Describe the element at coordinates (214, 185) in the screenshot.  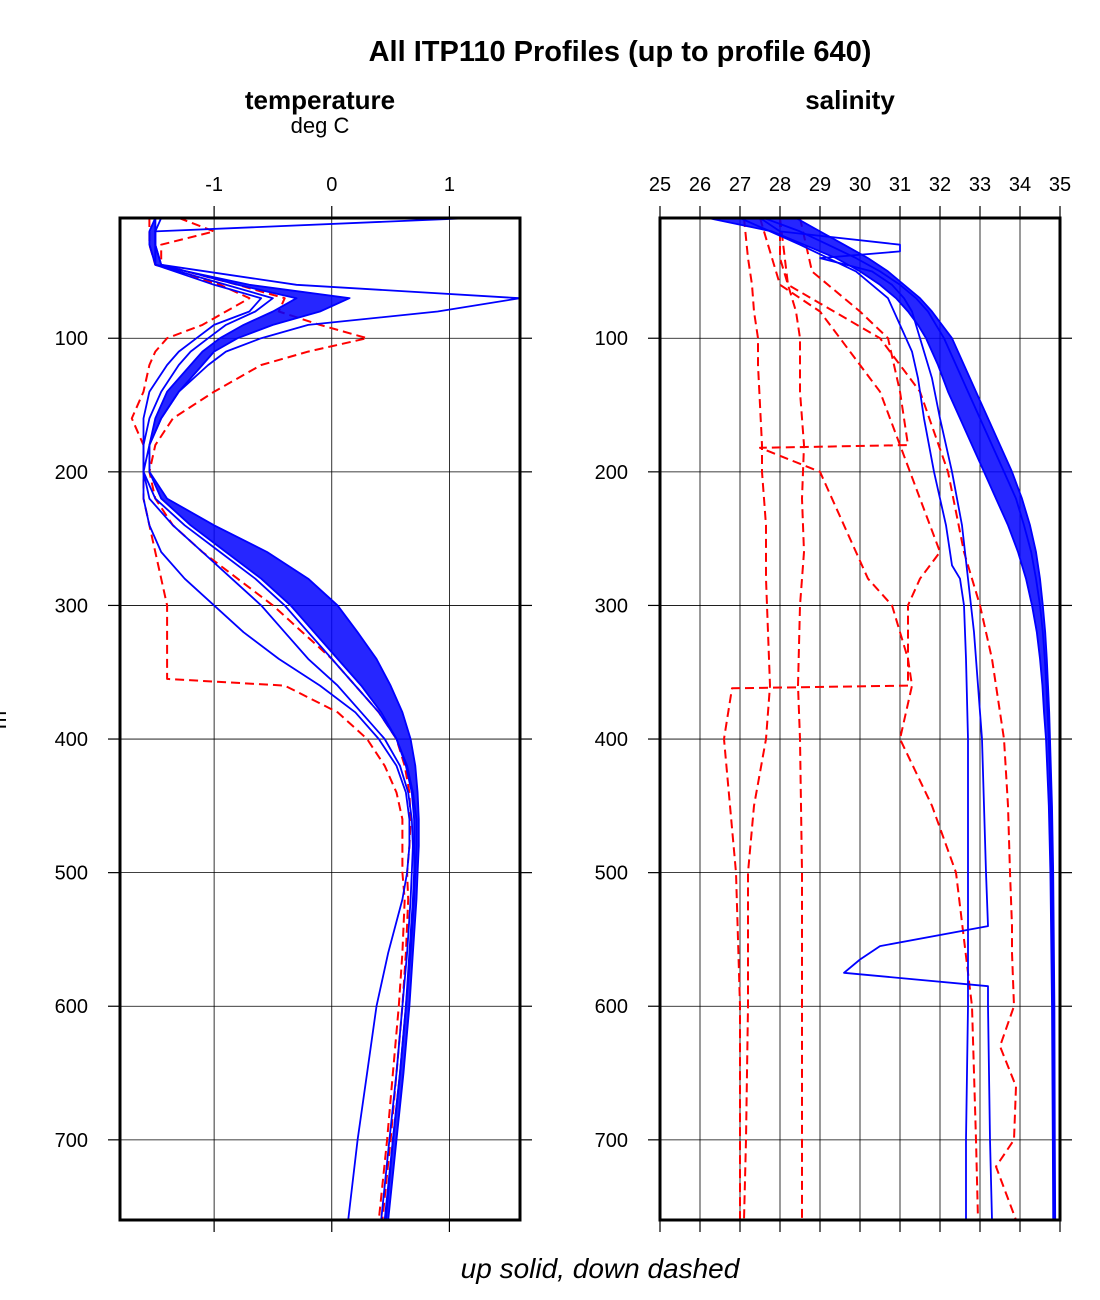
I see `temperature-x-tick-label: -1` at that location.